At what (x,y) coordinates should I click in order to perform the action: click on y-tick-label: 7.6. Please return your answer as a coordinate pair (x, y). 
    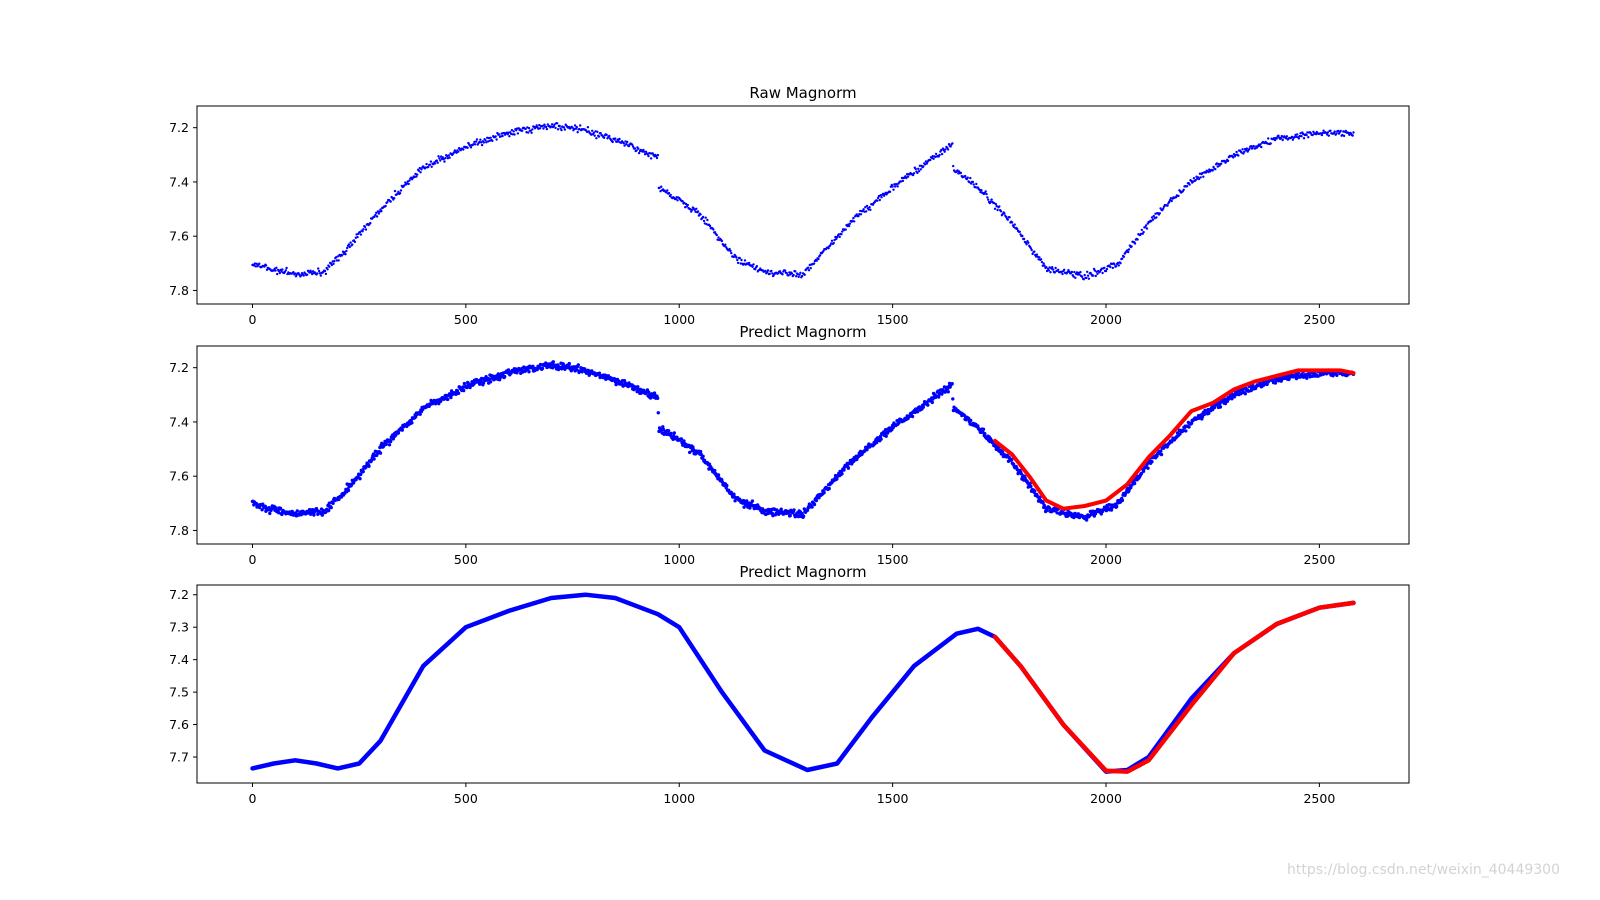
    Looking at the image, I should click on (179, 236).